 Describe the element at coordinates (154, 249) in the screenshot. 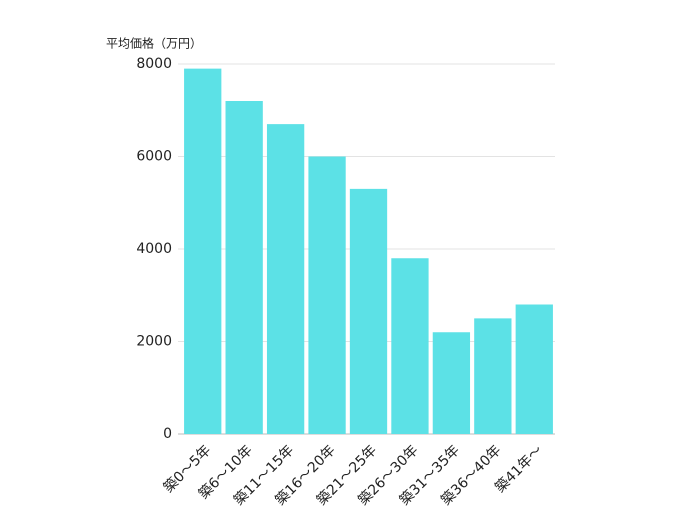

I see `y-tick-label: 4000` at that location.